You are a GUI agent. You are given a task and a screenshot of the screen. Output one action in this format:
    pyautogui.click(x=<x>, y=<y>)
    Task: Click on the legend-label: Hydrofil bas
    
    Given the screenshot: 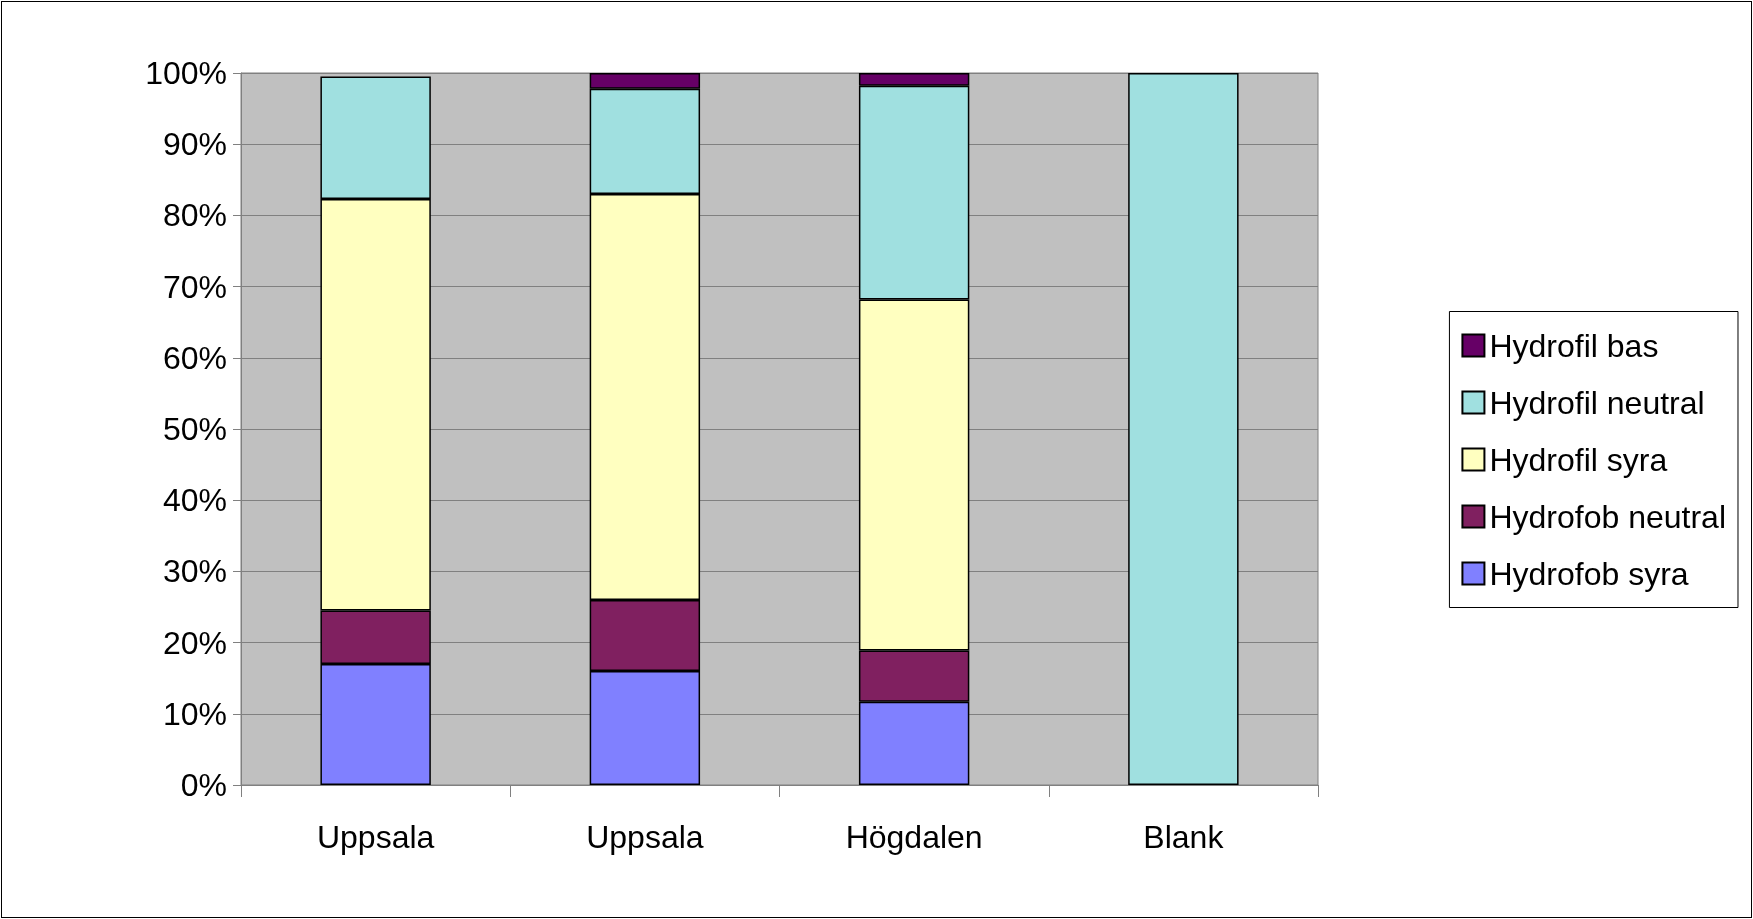 What is the action you would take?
    pyautogui.click(x=1574, y=345)
    